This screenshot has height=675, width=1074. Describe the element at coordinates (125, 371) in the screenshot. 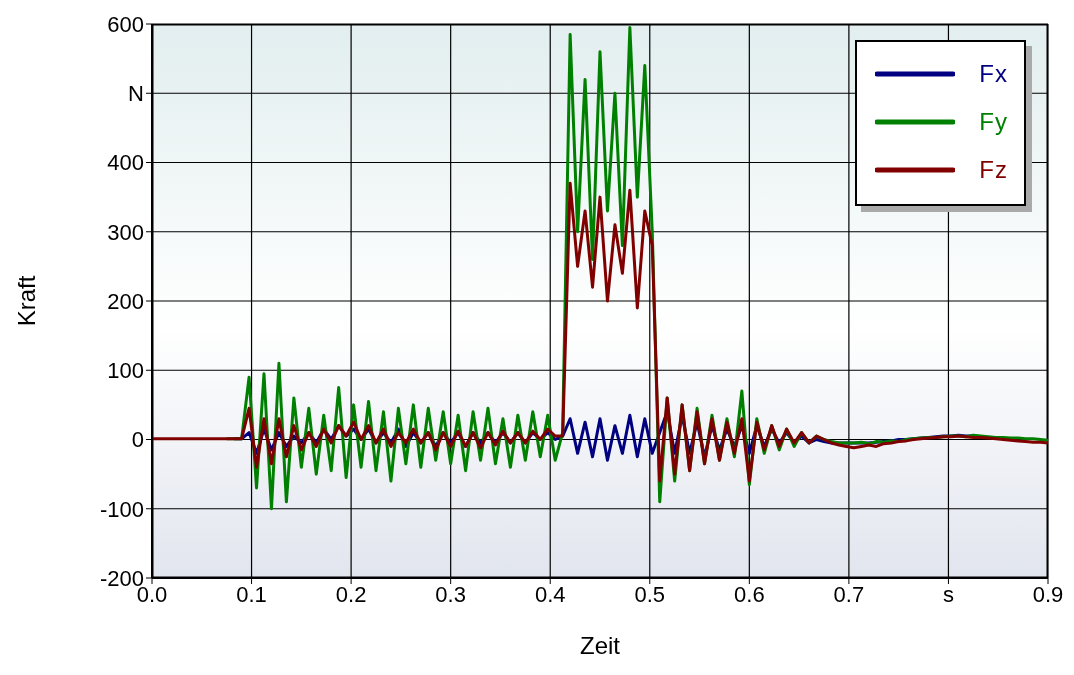

I see `y-tick-label: 100` at that location.